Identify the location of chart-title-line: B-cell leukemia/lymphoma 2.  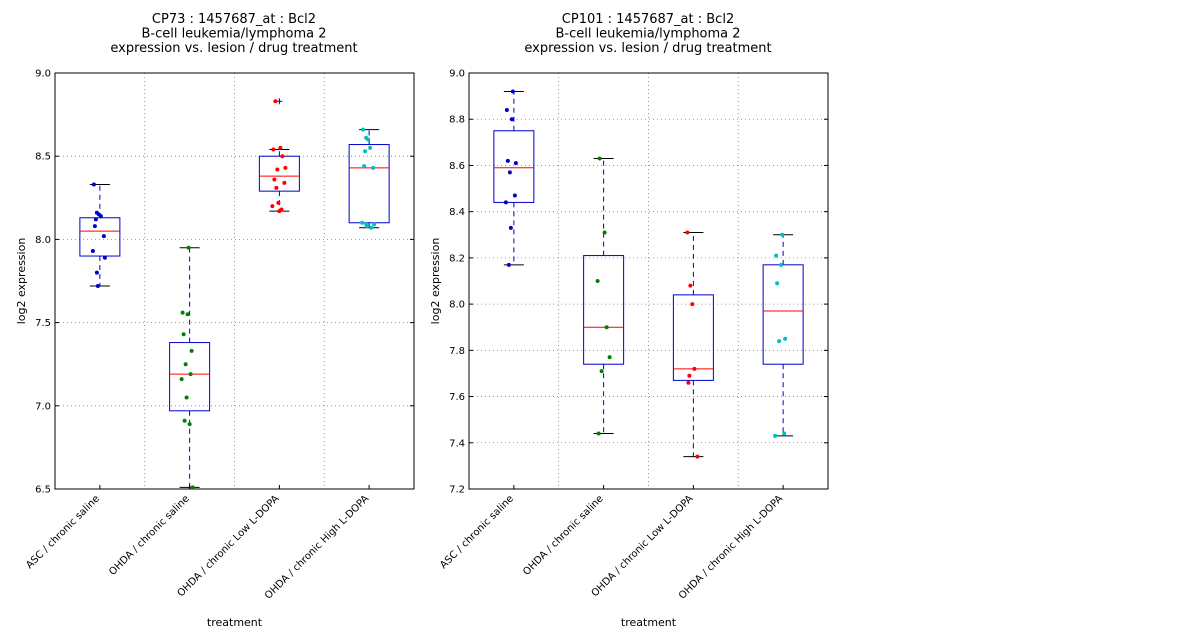
(647, 34).